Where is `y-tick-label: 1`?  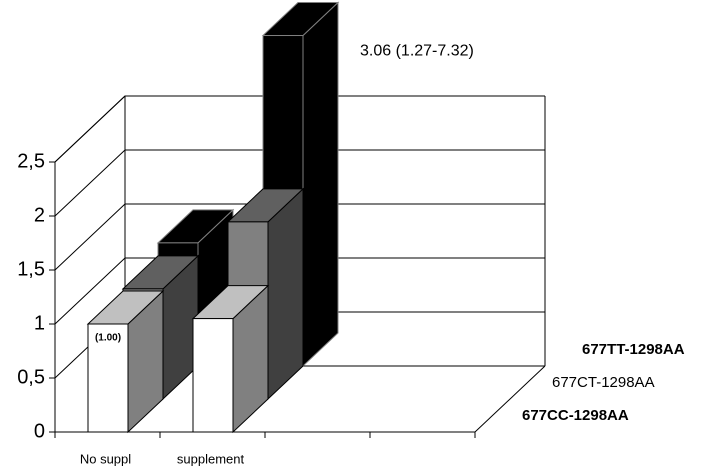 y-tick-label: 1 is located at coordinates (39, 323).